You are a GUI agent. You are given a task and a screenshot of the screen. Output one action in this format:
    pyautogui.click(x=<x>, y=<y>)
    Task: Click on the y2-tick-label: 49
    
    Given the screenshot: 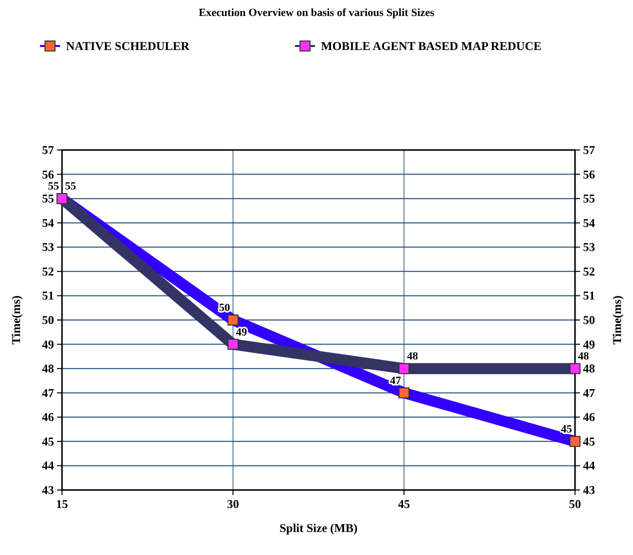 What is the action you would take?
    pyautogui.click(x=589, y=344)
    